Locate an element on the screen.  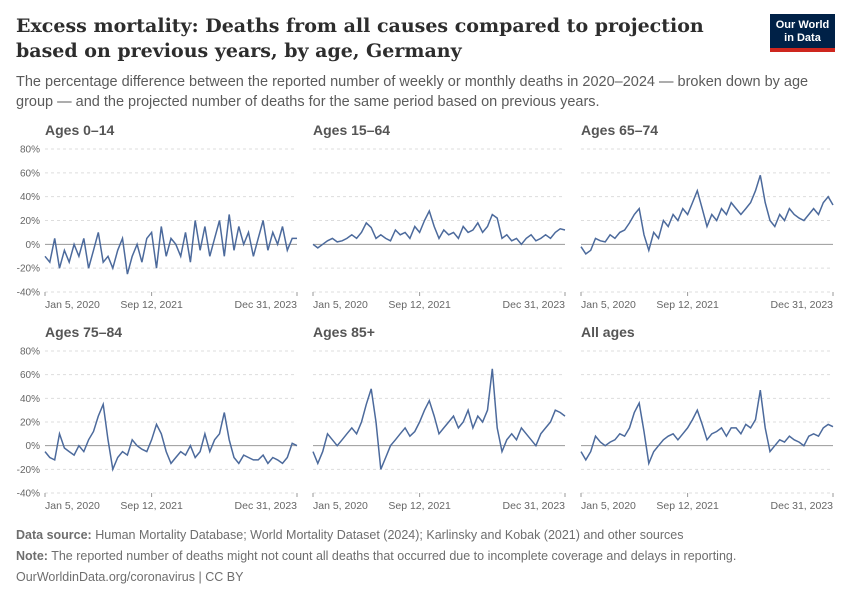
logo-text: in Data is located at coordinates (802, 38).